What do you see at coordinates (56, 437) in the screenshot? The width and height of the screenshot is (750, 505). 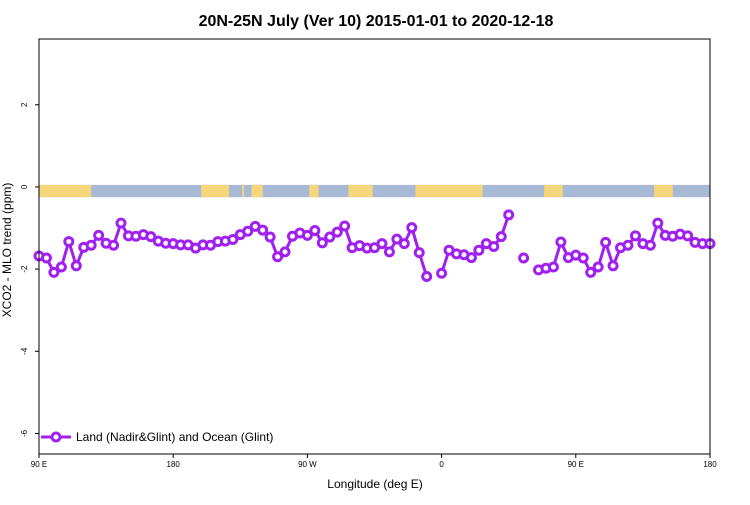 I see `legend-point-marker` at bounding box center [56, 437].